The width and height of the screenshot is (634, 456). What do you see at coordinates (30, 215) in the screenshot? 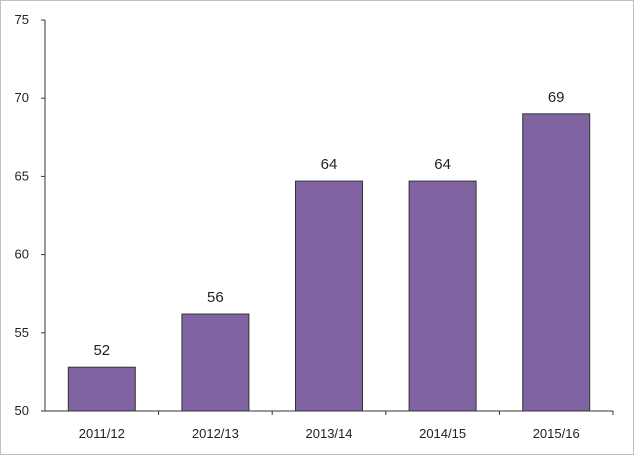
I see `y-axis: 50 55 60 65 70 75` at bounding box center [30, 215].